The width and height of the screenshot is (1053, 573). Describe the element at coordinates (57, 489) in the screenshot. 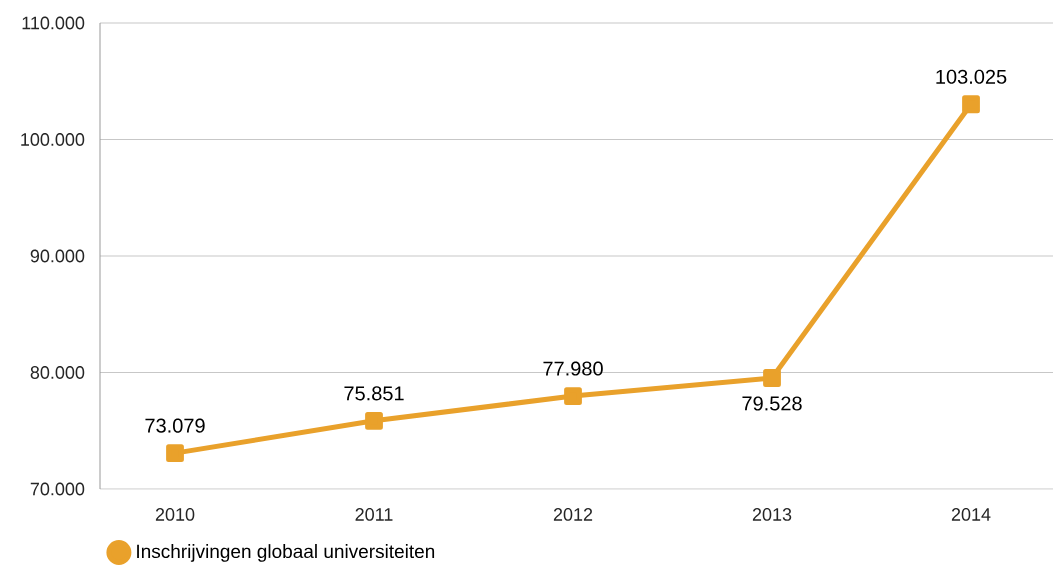

I see `y-tick-label: 70.000` at that location.